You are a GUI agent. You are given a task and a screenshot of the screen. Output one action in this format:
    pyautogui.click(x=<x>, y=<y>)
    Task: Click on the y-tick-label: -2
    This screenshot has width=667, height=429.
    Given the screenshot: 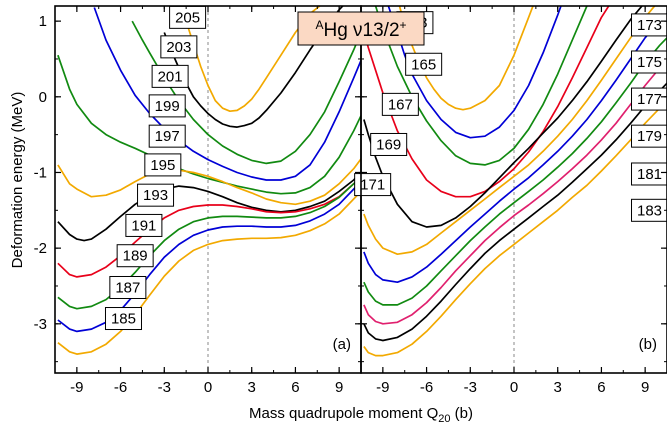 What is the action you would take?
    pyautogui.click(x=40, y=248)
    